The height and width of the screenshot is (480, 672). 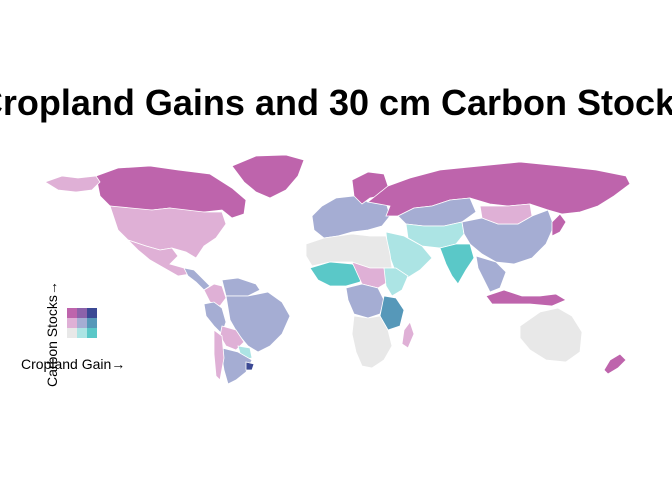 I want to click on country-japan, so click(x=559, y=225).